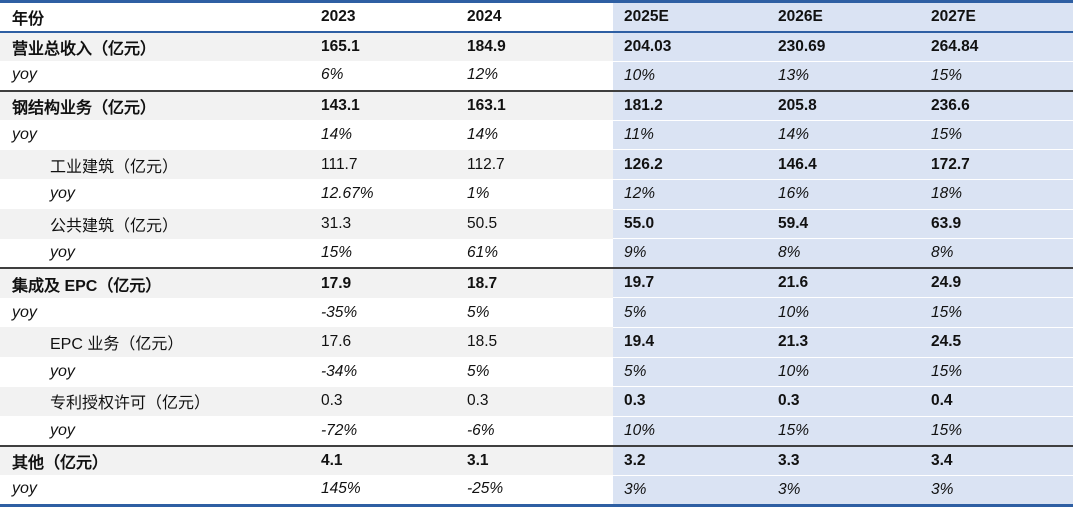 The image size is (1080, 510). What do you see at coordinates (843, 342) in the screenshot?
I see `cell-2026e: 21.3` at bounding box center [843, 342].